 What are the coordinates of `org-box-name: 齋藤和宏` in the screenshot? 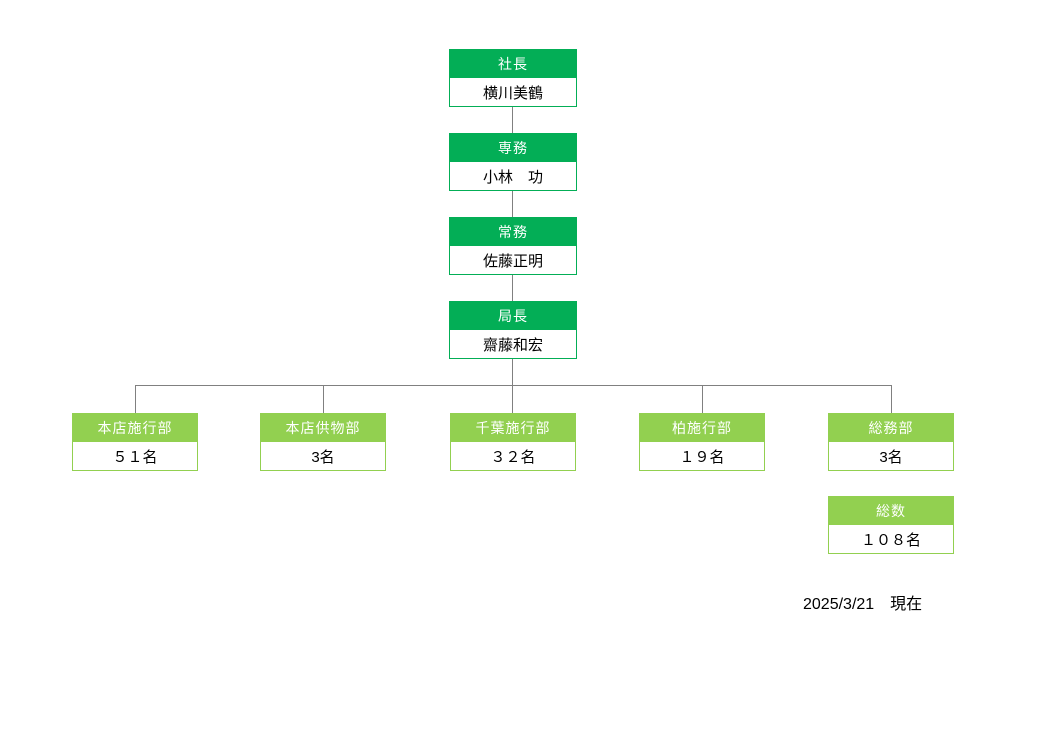 It's located at (513, 344).